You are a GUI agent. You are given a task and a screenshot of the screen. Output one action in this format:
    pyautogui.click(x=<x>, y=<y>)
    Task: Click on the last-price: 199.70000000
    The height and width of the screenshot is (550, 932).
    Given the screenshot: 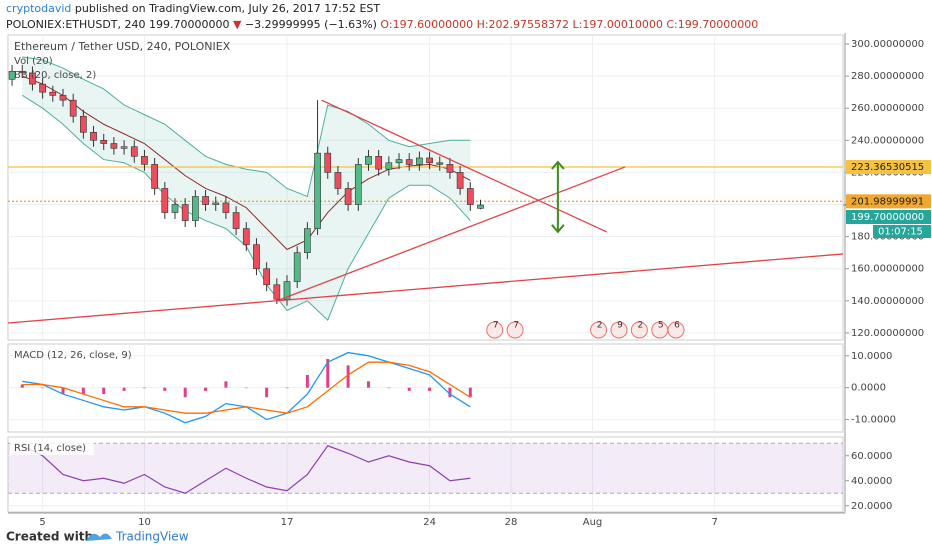 What is the action you would take?
    pyautogui.click(x=189, y=24)
    